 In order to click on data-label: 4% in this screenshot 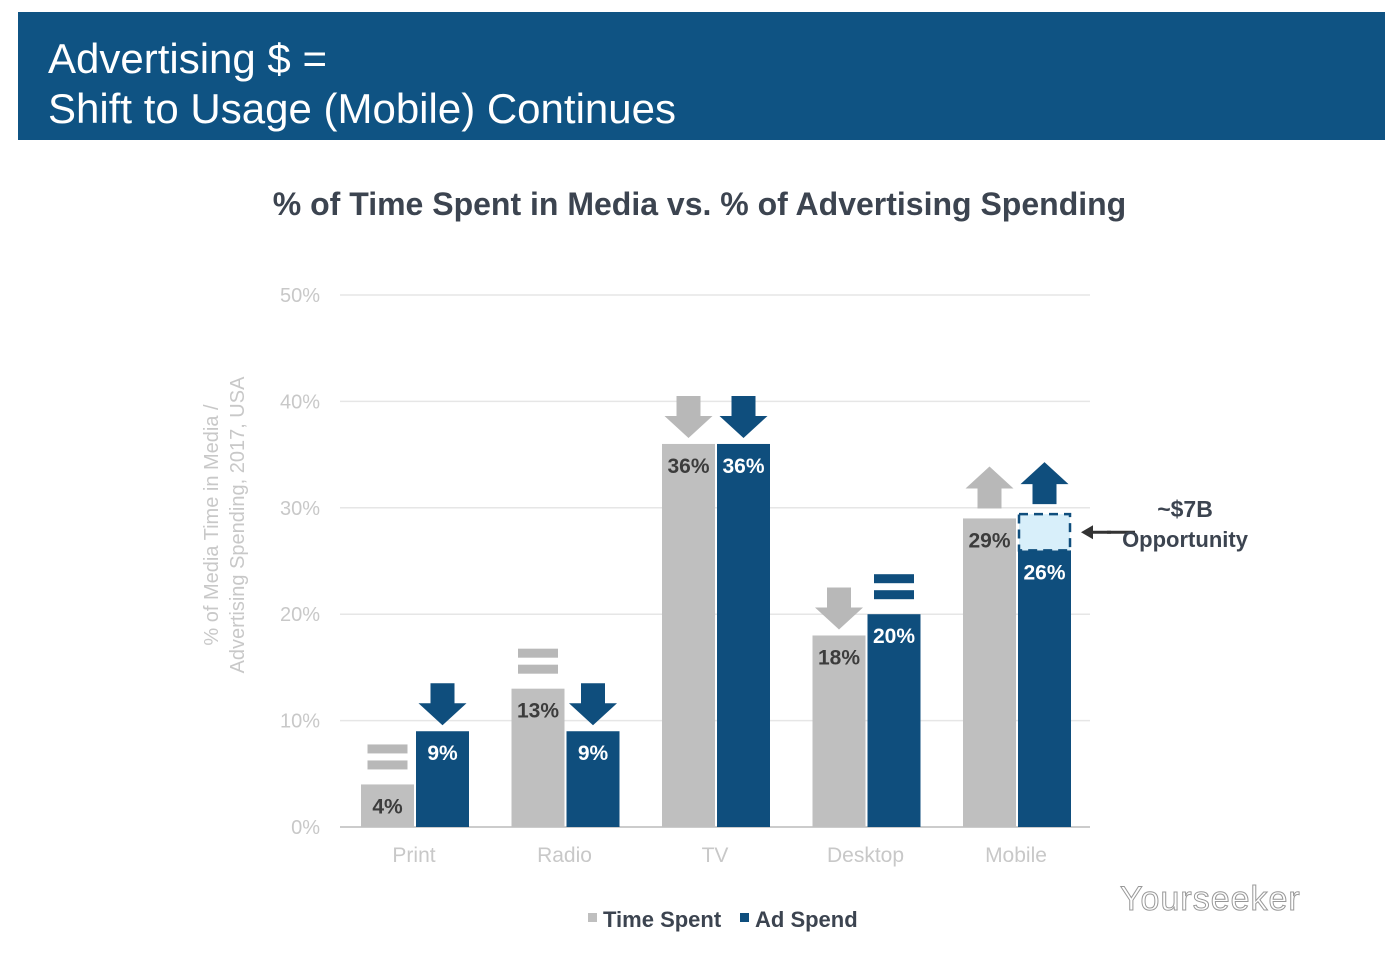, I will do `click(387, 806)`.